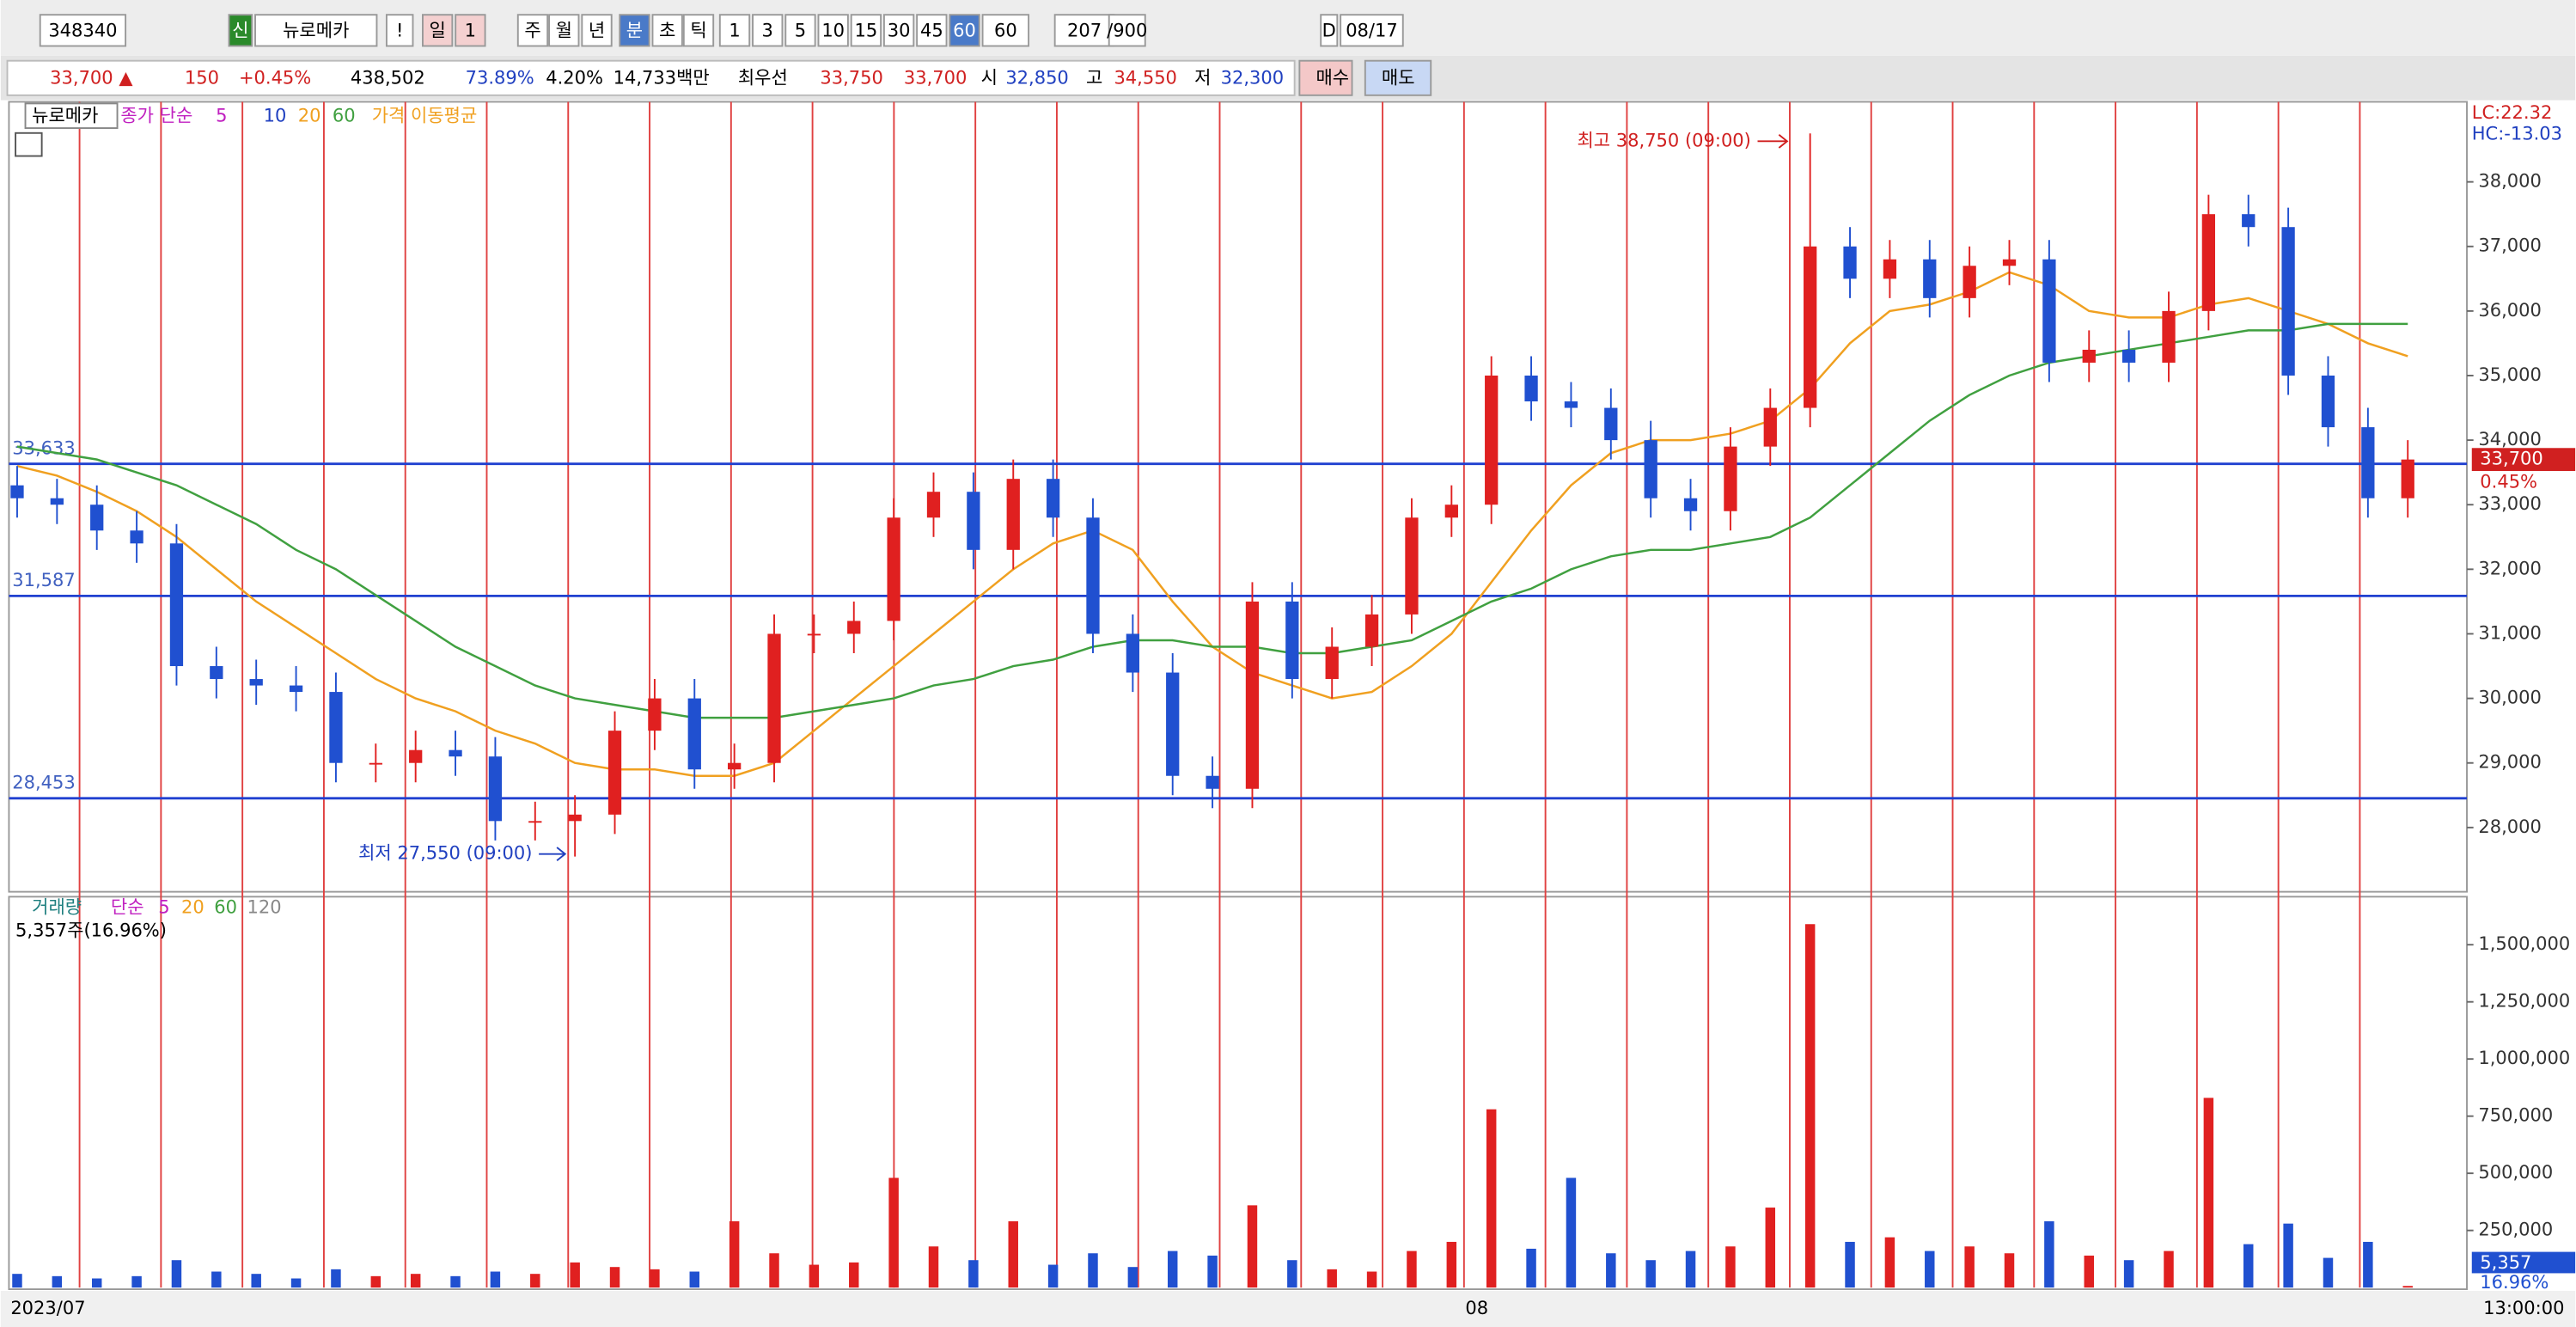 Image resolution: width=2576 pixels, height=1327 pixels. Describe the element at coordinates (1288, 1308) in the screenshot. I see `time-axis` at that location.